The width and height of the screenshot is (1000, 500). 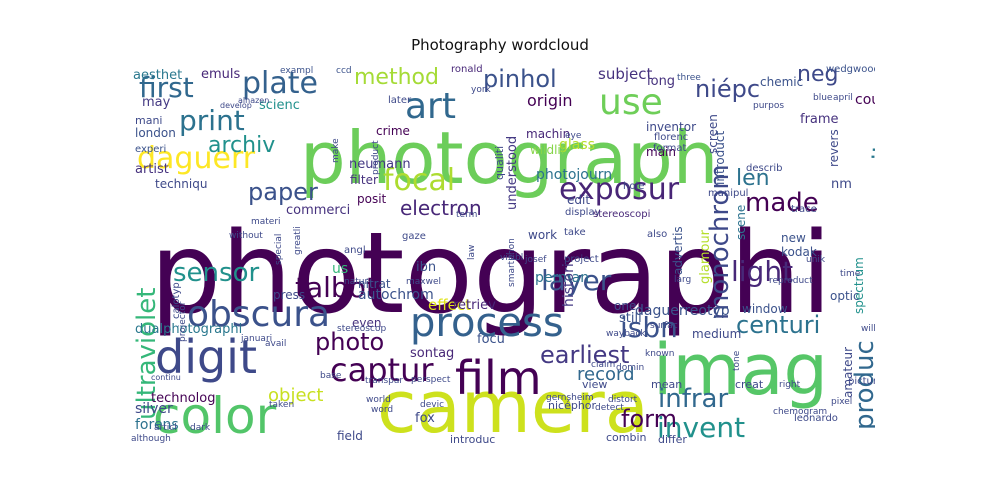 I want to click on word-archiv: archiv, so click(x=241, y=145).